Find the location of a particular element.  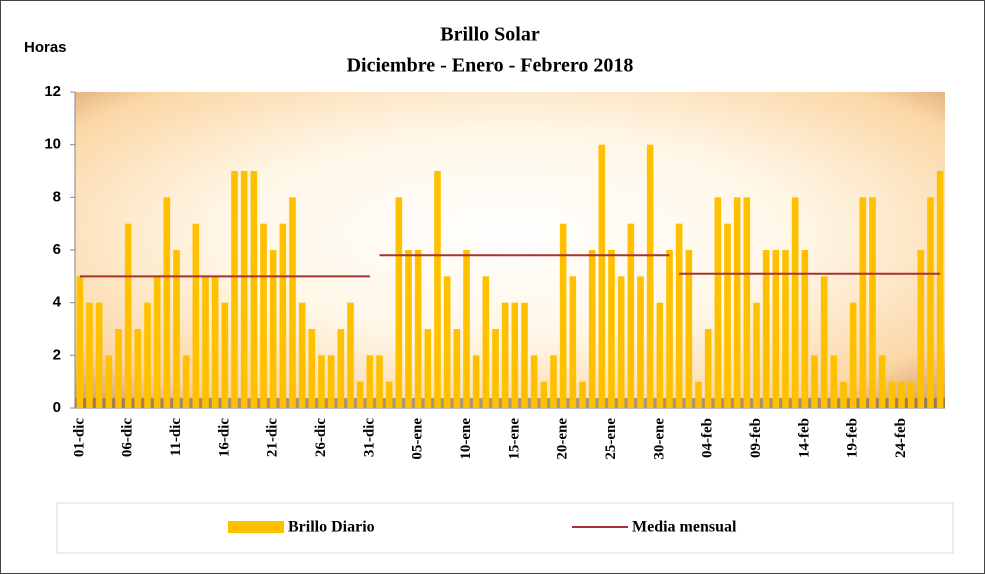

x-tick-label: 06-dic is located at coordinates (128, 438).